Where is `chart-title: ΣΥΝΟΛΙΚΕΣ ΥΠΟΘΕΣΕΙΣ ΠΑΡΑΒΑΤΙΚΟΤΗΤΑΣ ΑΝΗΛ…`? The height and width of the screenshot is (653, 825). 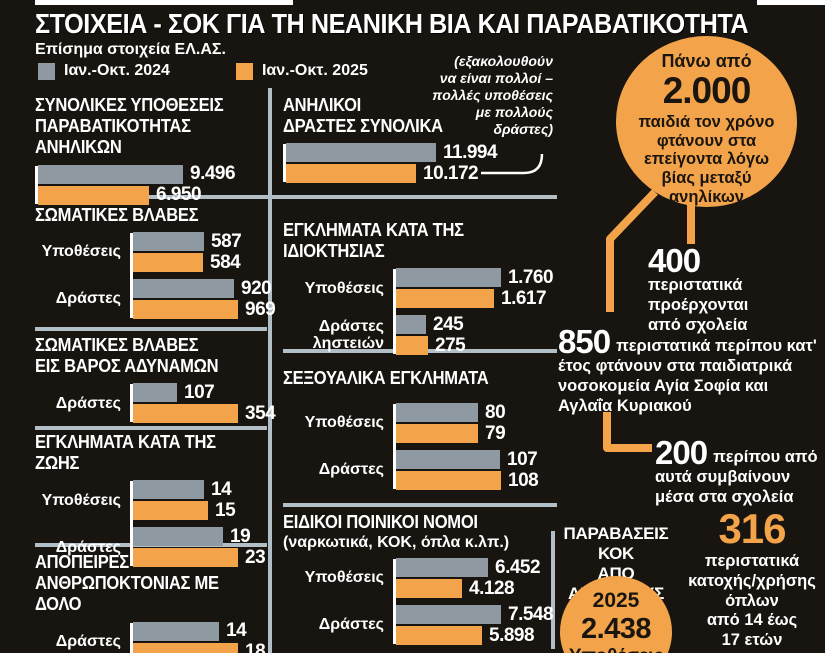
chart-title: ΣΥΝΟΛΙΚΕΣ ΥΠΟΘΕΣΕΙΣ ΠΑΡΑΒΑΤΙΚΟΤΗΤΑΣ ΑΝΗΛ… is located at coordinates (129, 126).